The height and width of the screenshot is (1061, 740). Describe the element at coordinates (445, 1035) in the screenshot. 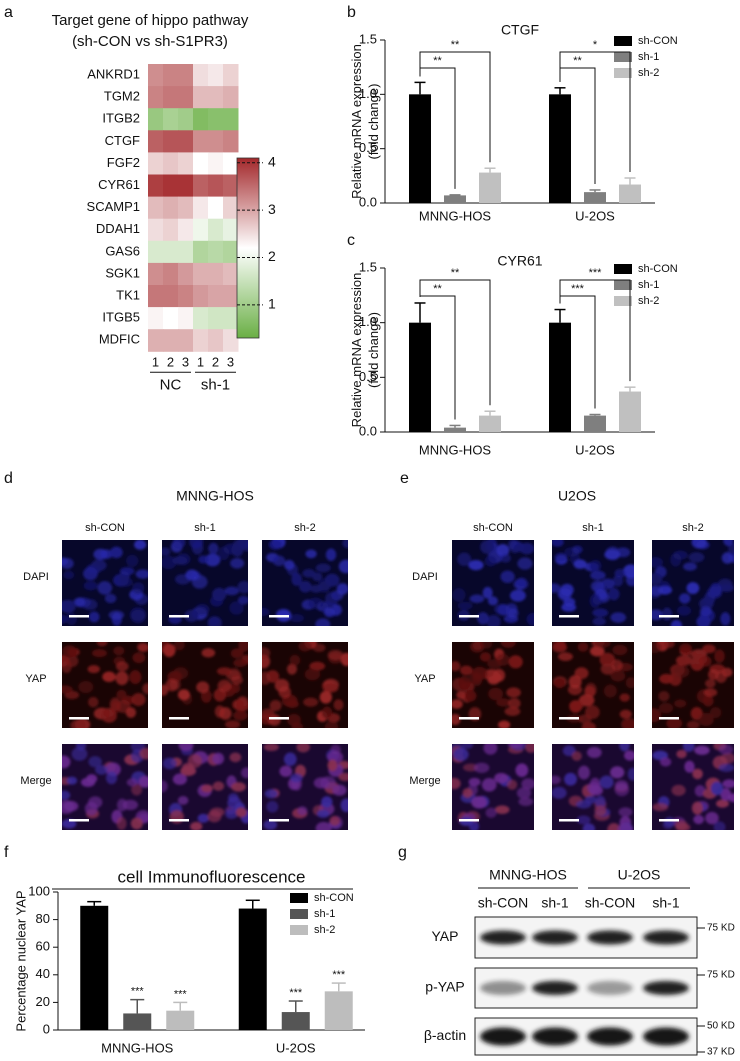

I see `blot-row-label: β-actin` at that location.